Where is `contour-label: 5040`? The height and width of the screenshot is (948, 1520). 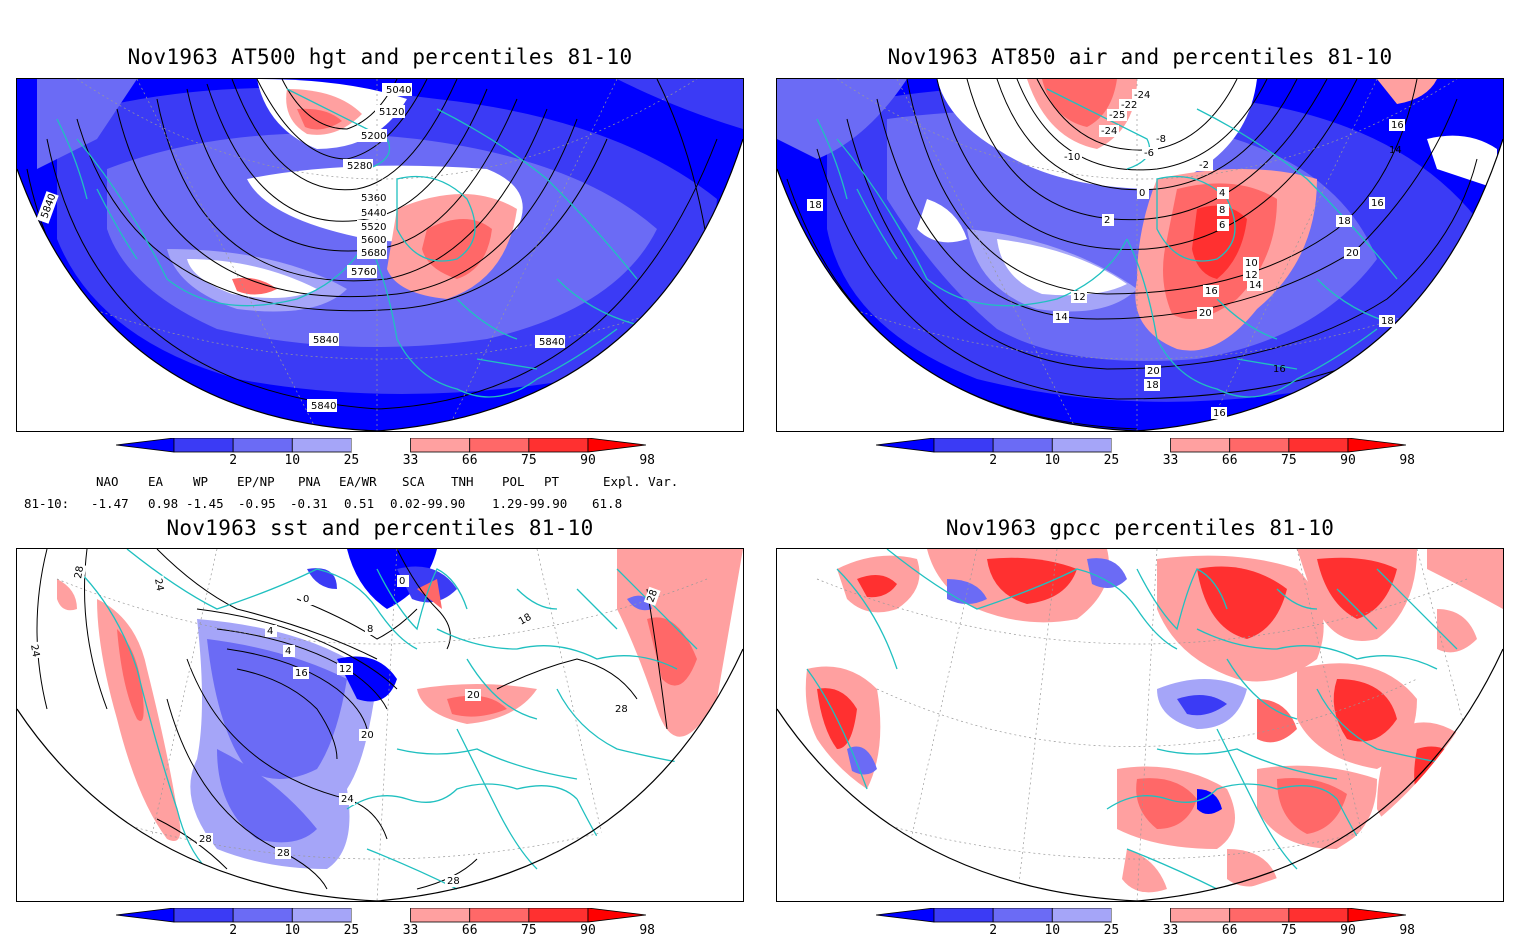 contour-label: 5040 is located at coordinates (398, 90).